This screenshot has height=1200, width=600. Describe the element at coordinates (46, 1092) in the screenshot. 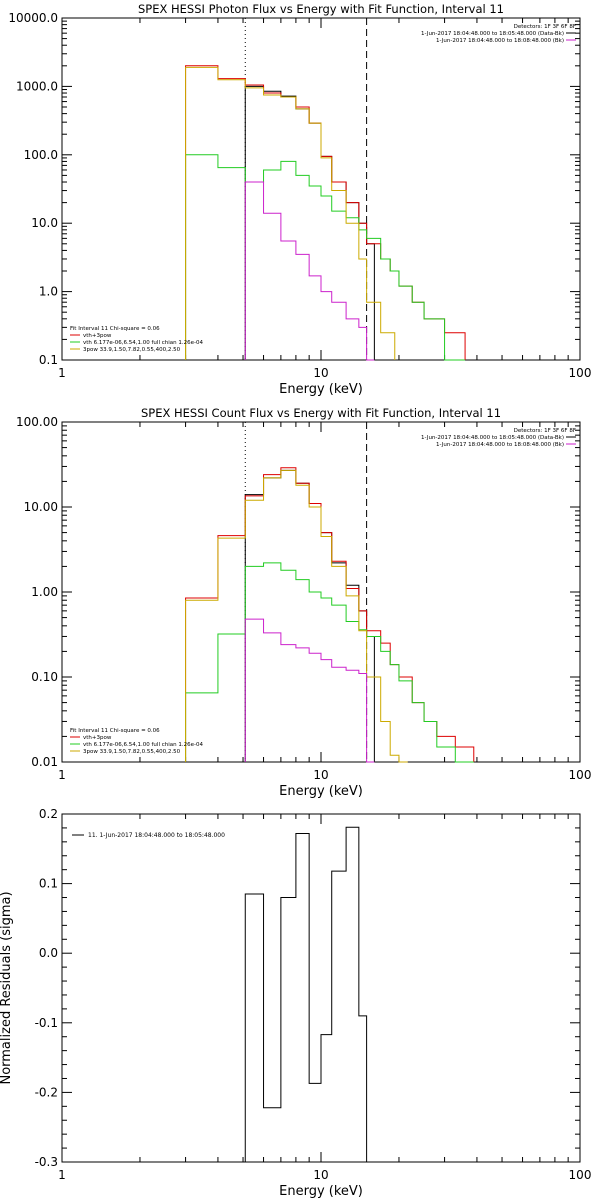

I see `y-tick-label: -0.2` at that location.